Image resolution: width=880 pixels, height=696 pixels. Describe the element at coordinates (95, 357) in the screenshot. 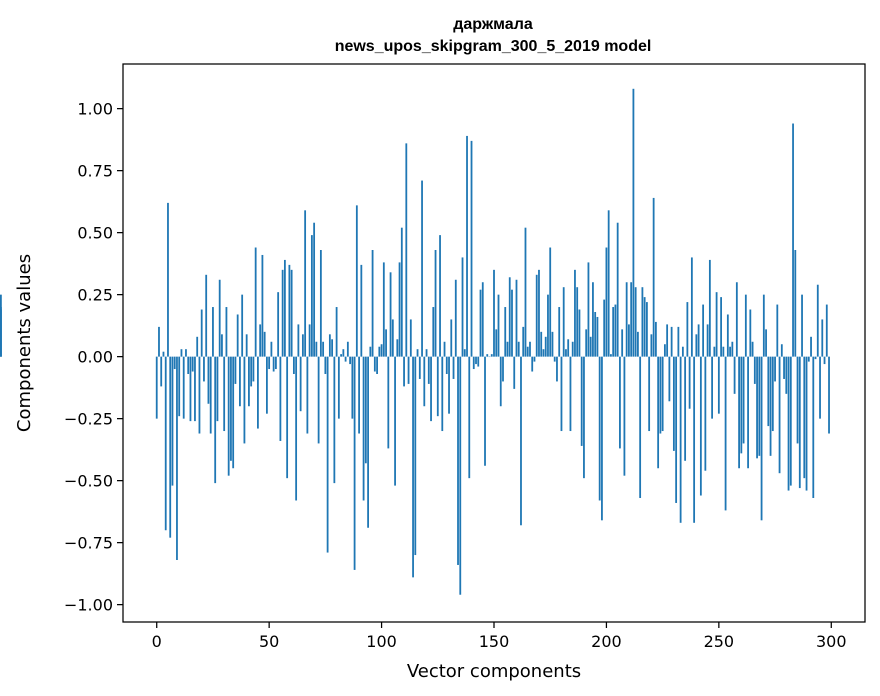

I see `y-tick-label: 0.00` at that location.